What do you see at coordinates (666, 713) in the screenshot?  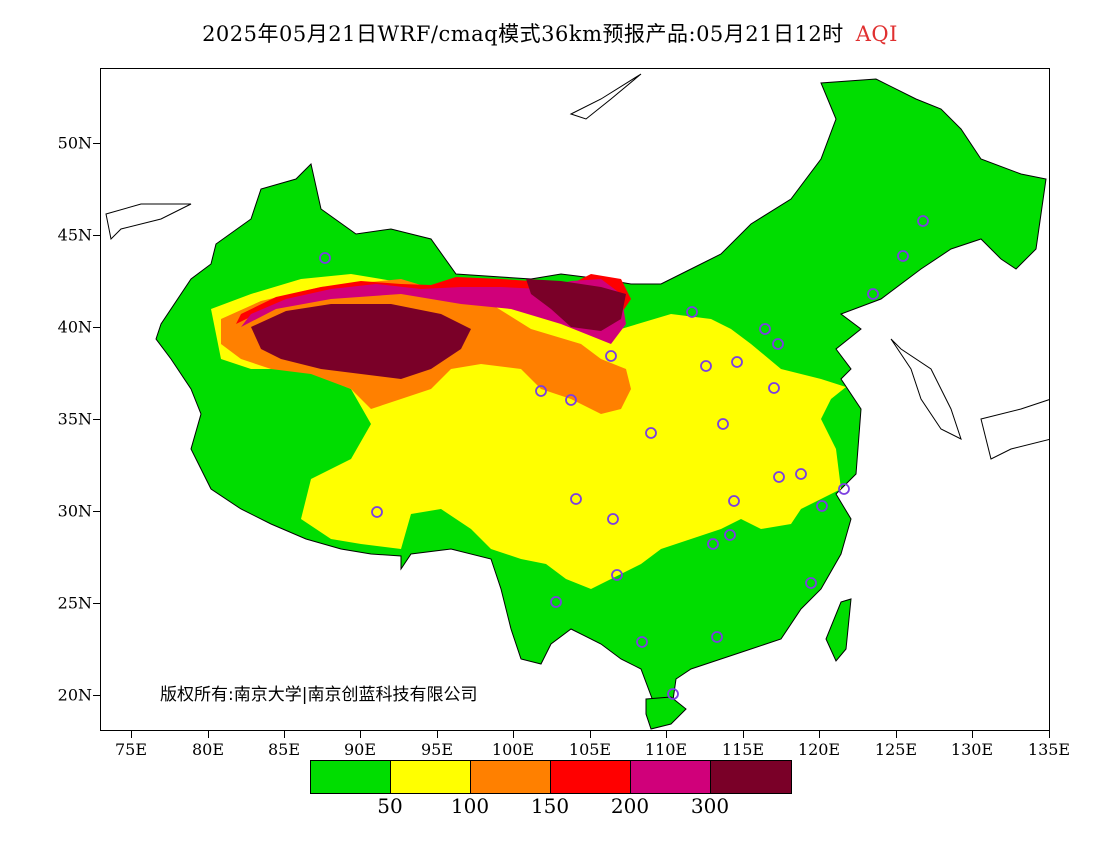 I see `hainan` at bounding box center [666, 713].